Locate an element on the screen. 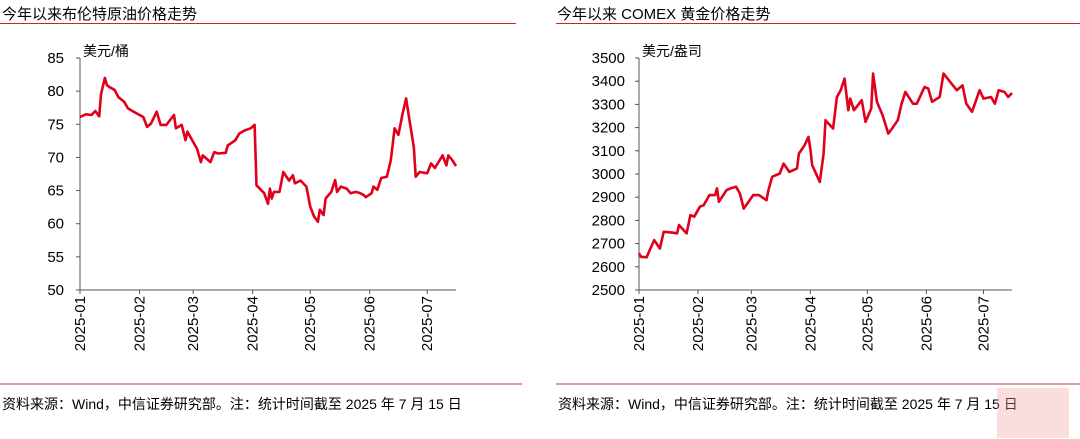 The width and height of the screenshot is (1080, 439). y-tick-label: 2900 is located at coordinates (608, 197).